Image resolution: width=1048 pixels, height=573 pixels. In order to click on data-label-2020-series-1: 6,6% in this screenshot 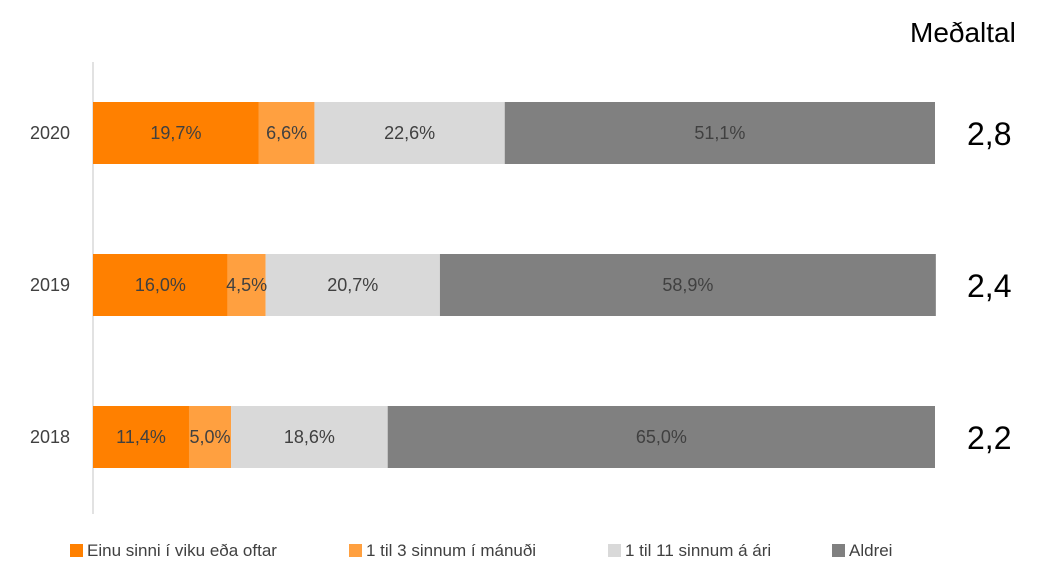, I will do `click(286, 133)`.